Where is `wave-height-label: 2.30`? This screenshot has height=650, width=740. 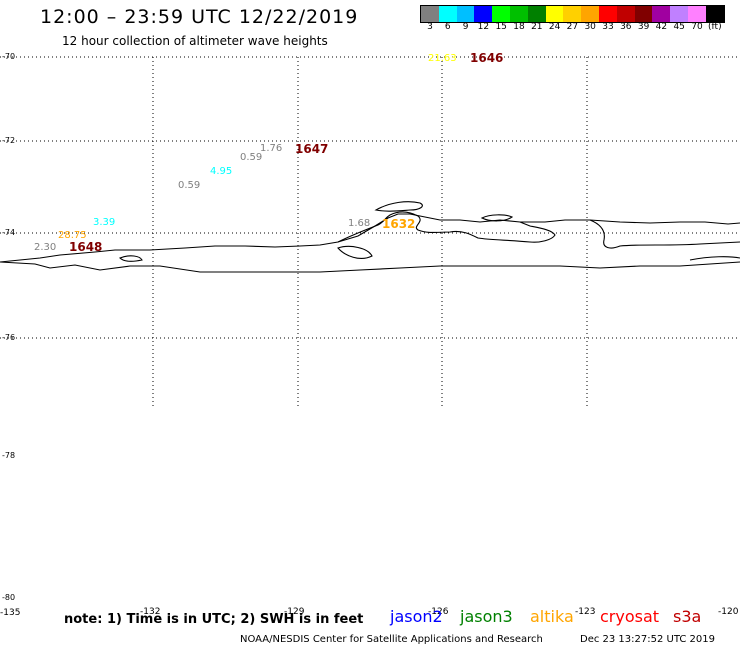 wave-height-label: 2.30 is located at coordinates (45, 247).